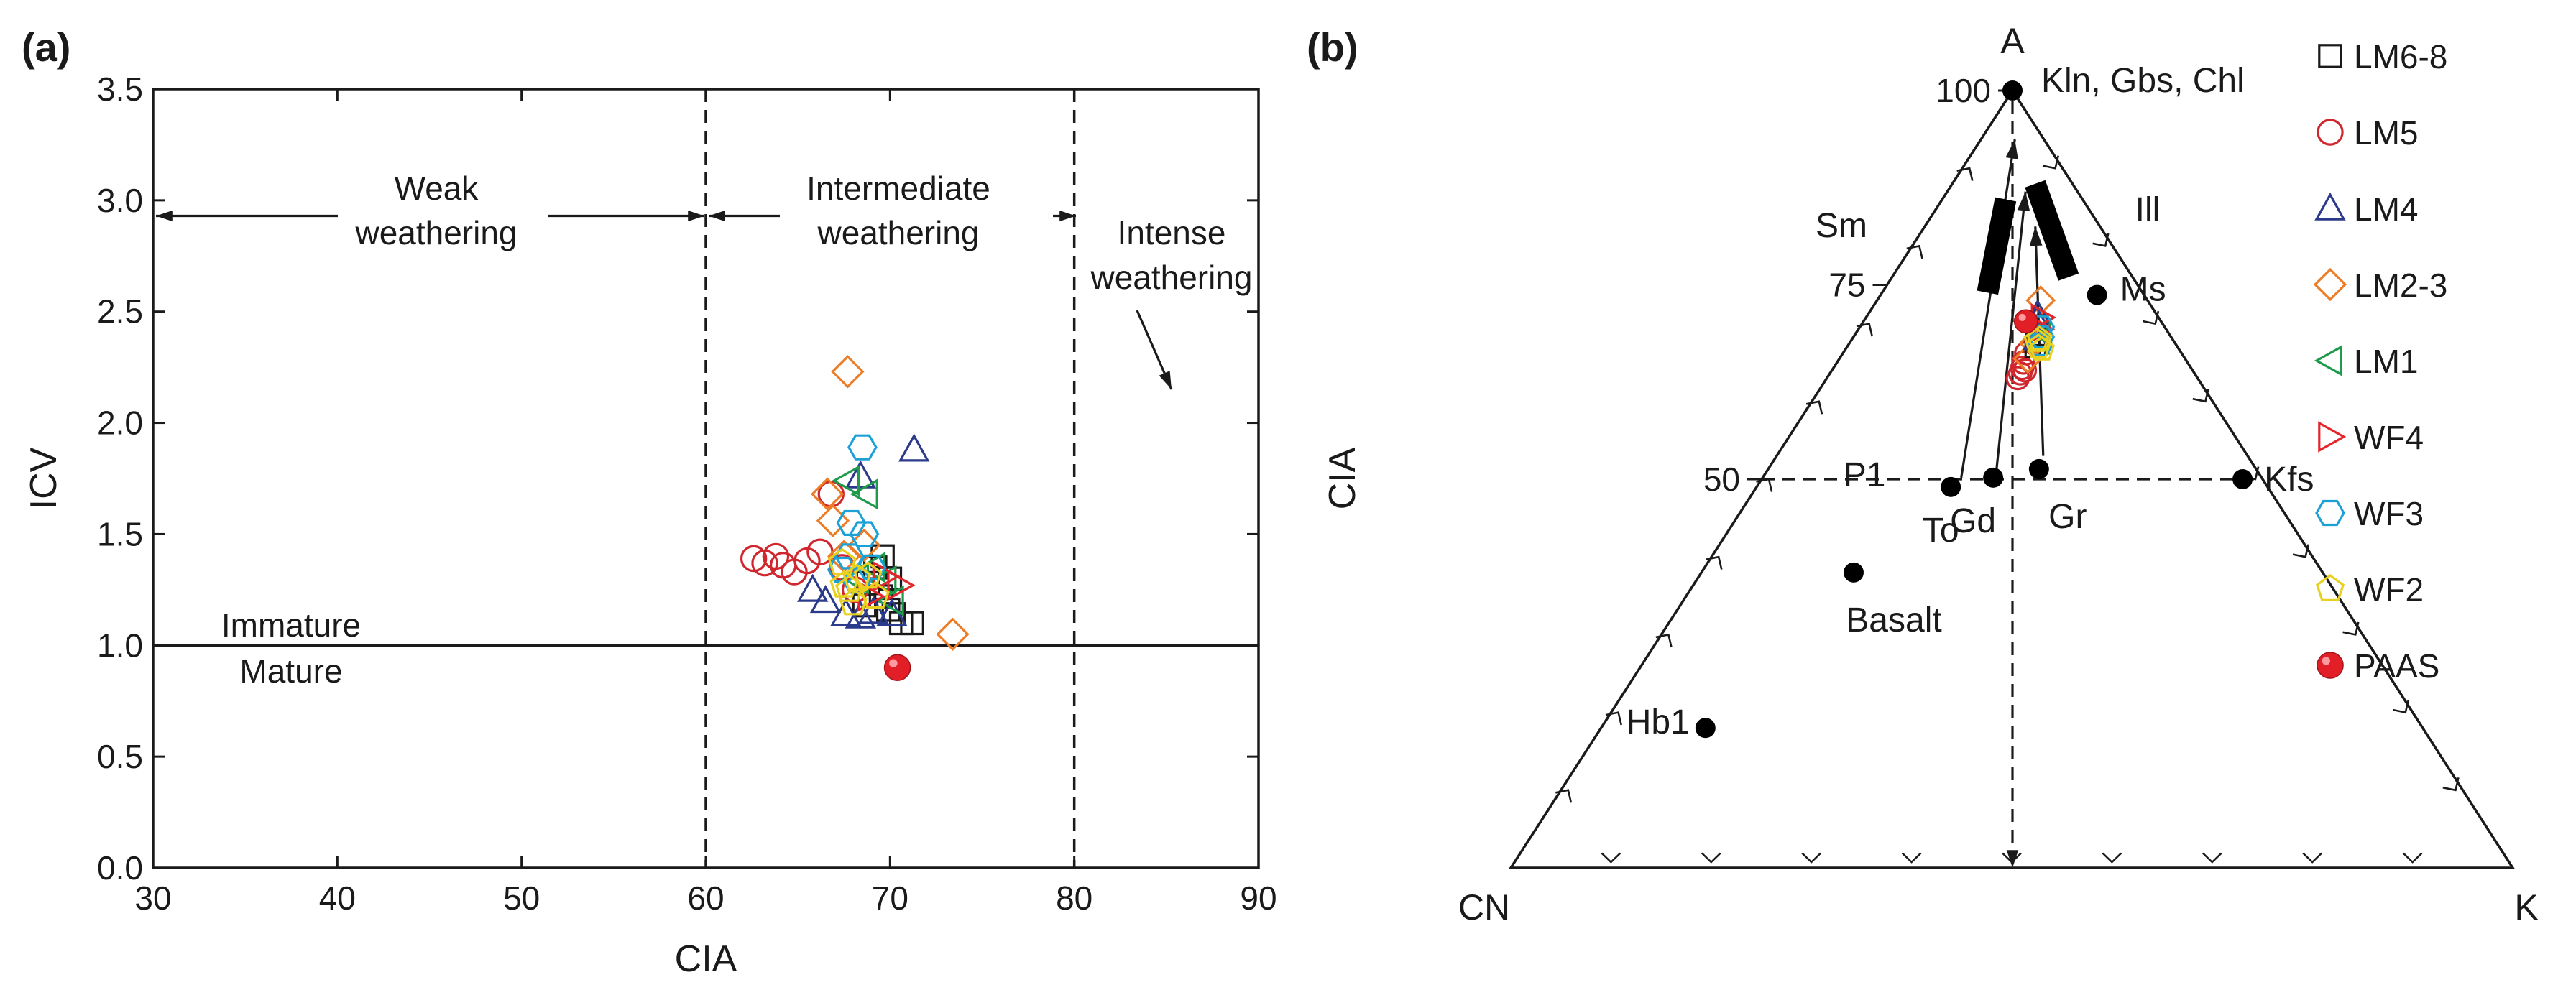 The image size is (2576, 990). What do you see at coordinates (1171, 278) in the screenshot?
I see `intense-label: weathering` at bounding box center [1171, 278].